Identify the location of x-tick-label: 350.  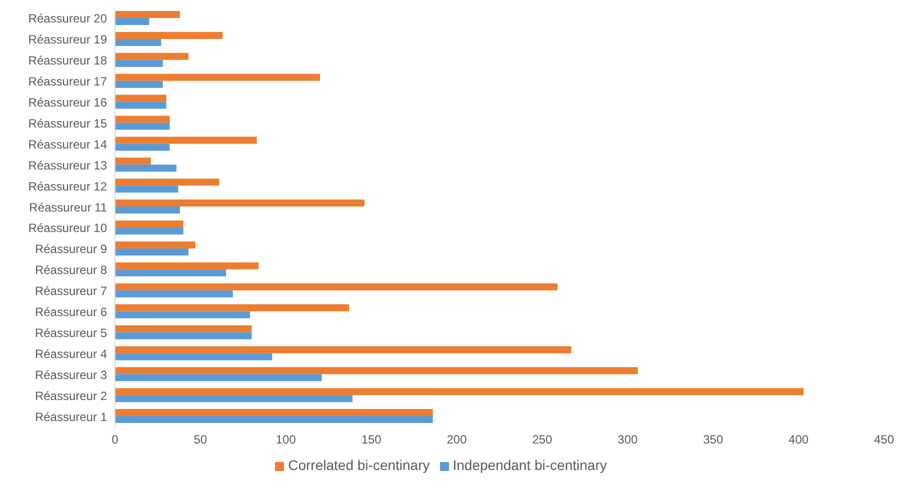
(713, 439).